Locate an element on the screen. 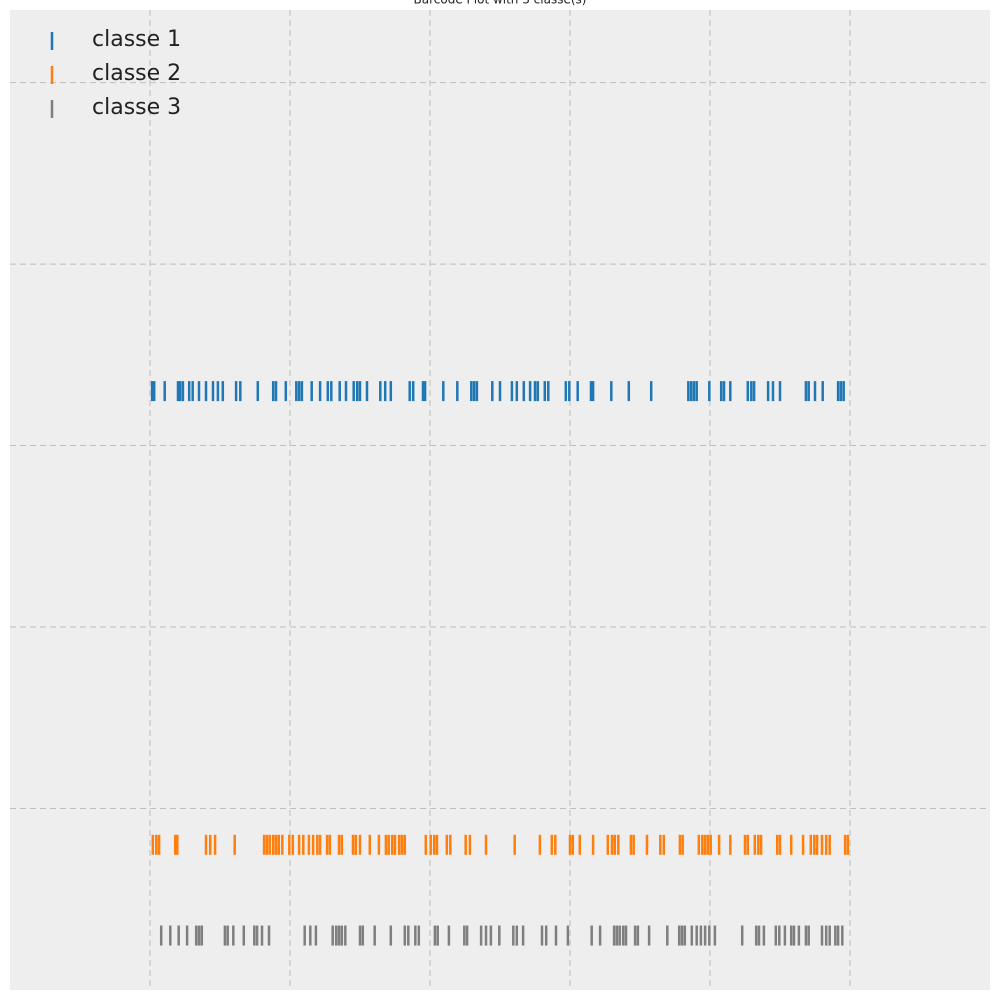  chart-title: Barcode Plot with 3 classe(s) is located at coordinates (500, 3).